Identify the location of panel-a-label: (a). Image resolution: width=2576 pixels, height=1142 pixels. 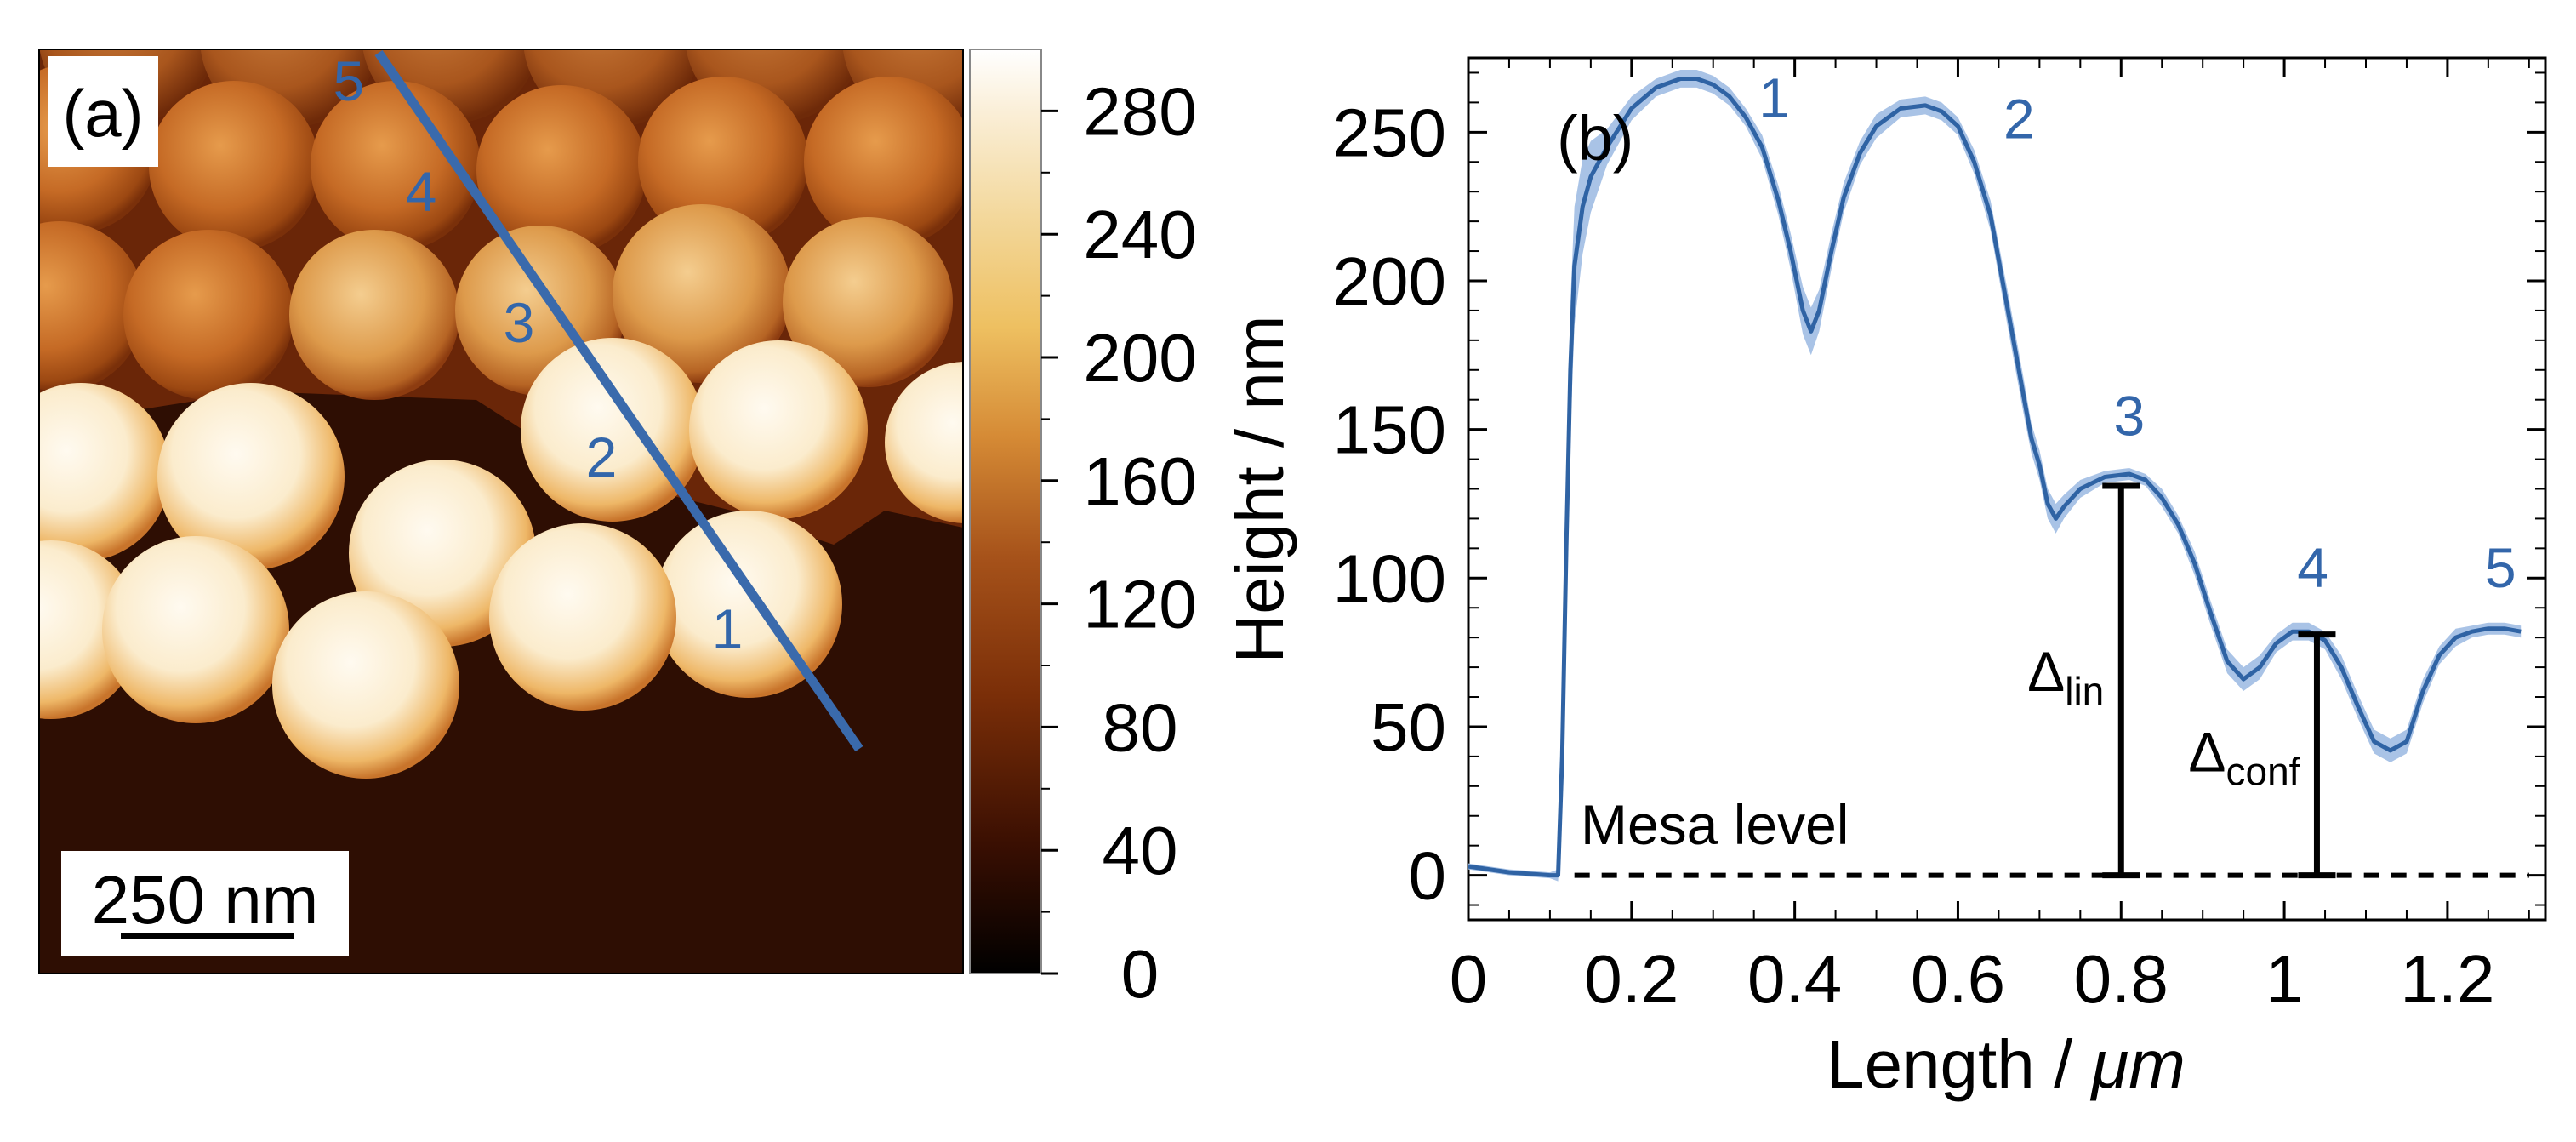
(103, 113).